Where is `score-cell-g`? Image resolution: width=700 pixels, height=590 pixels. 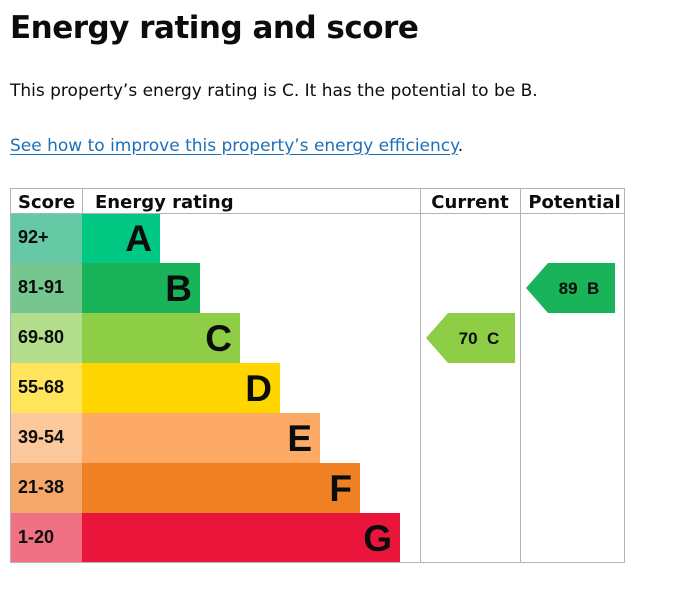
score-cell-g is located at coordinates (46, 538).